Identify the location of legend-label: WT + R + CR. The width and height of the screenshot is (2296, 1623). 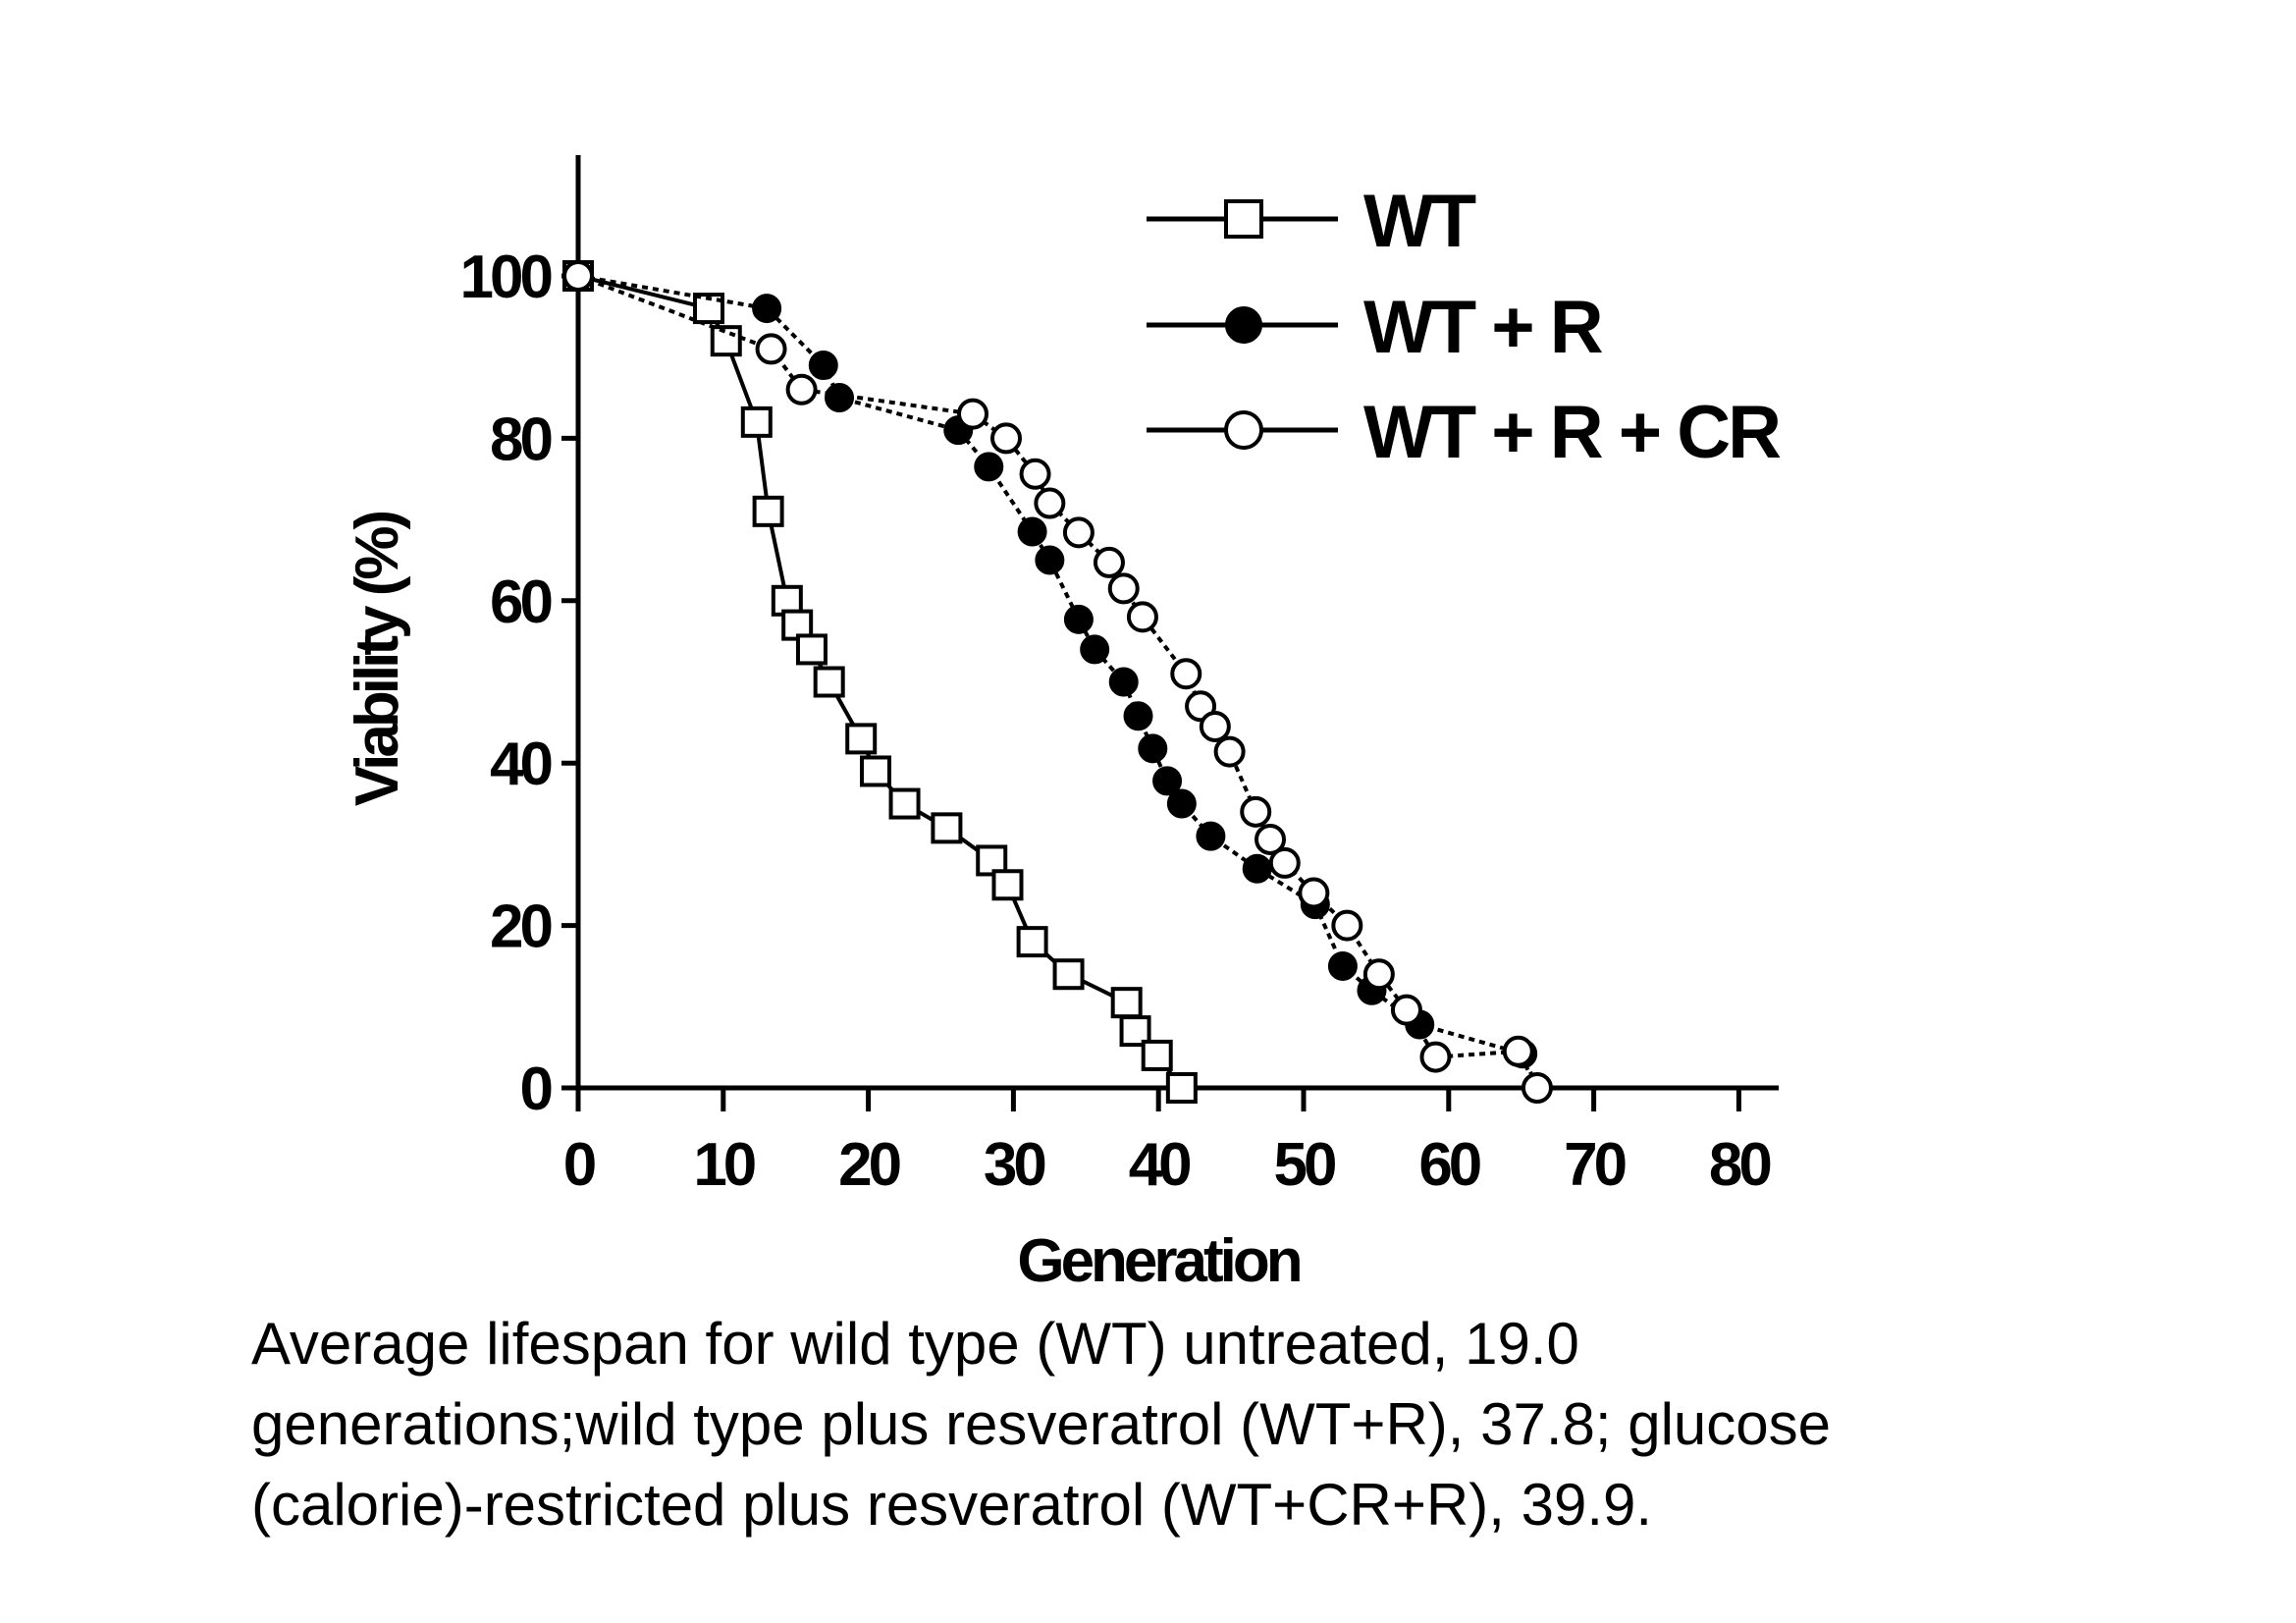
(1572, 433).